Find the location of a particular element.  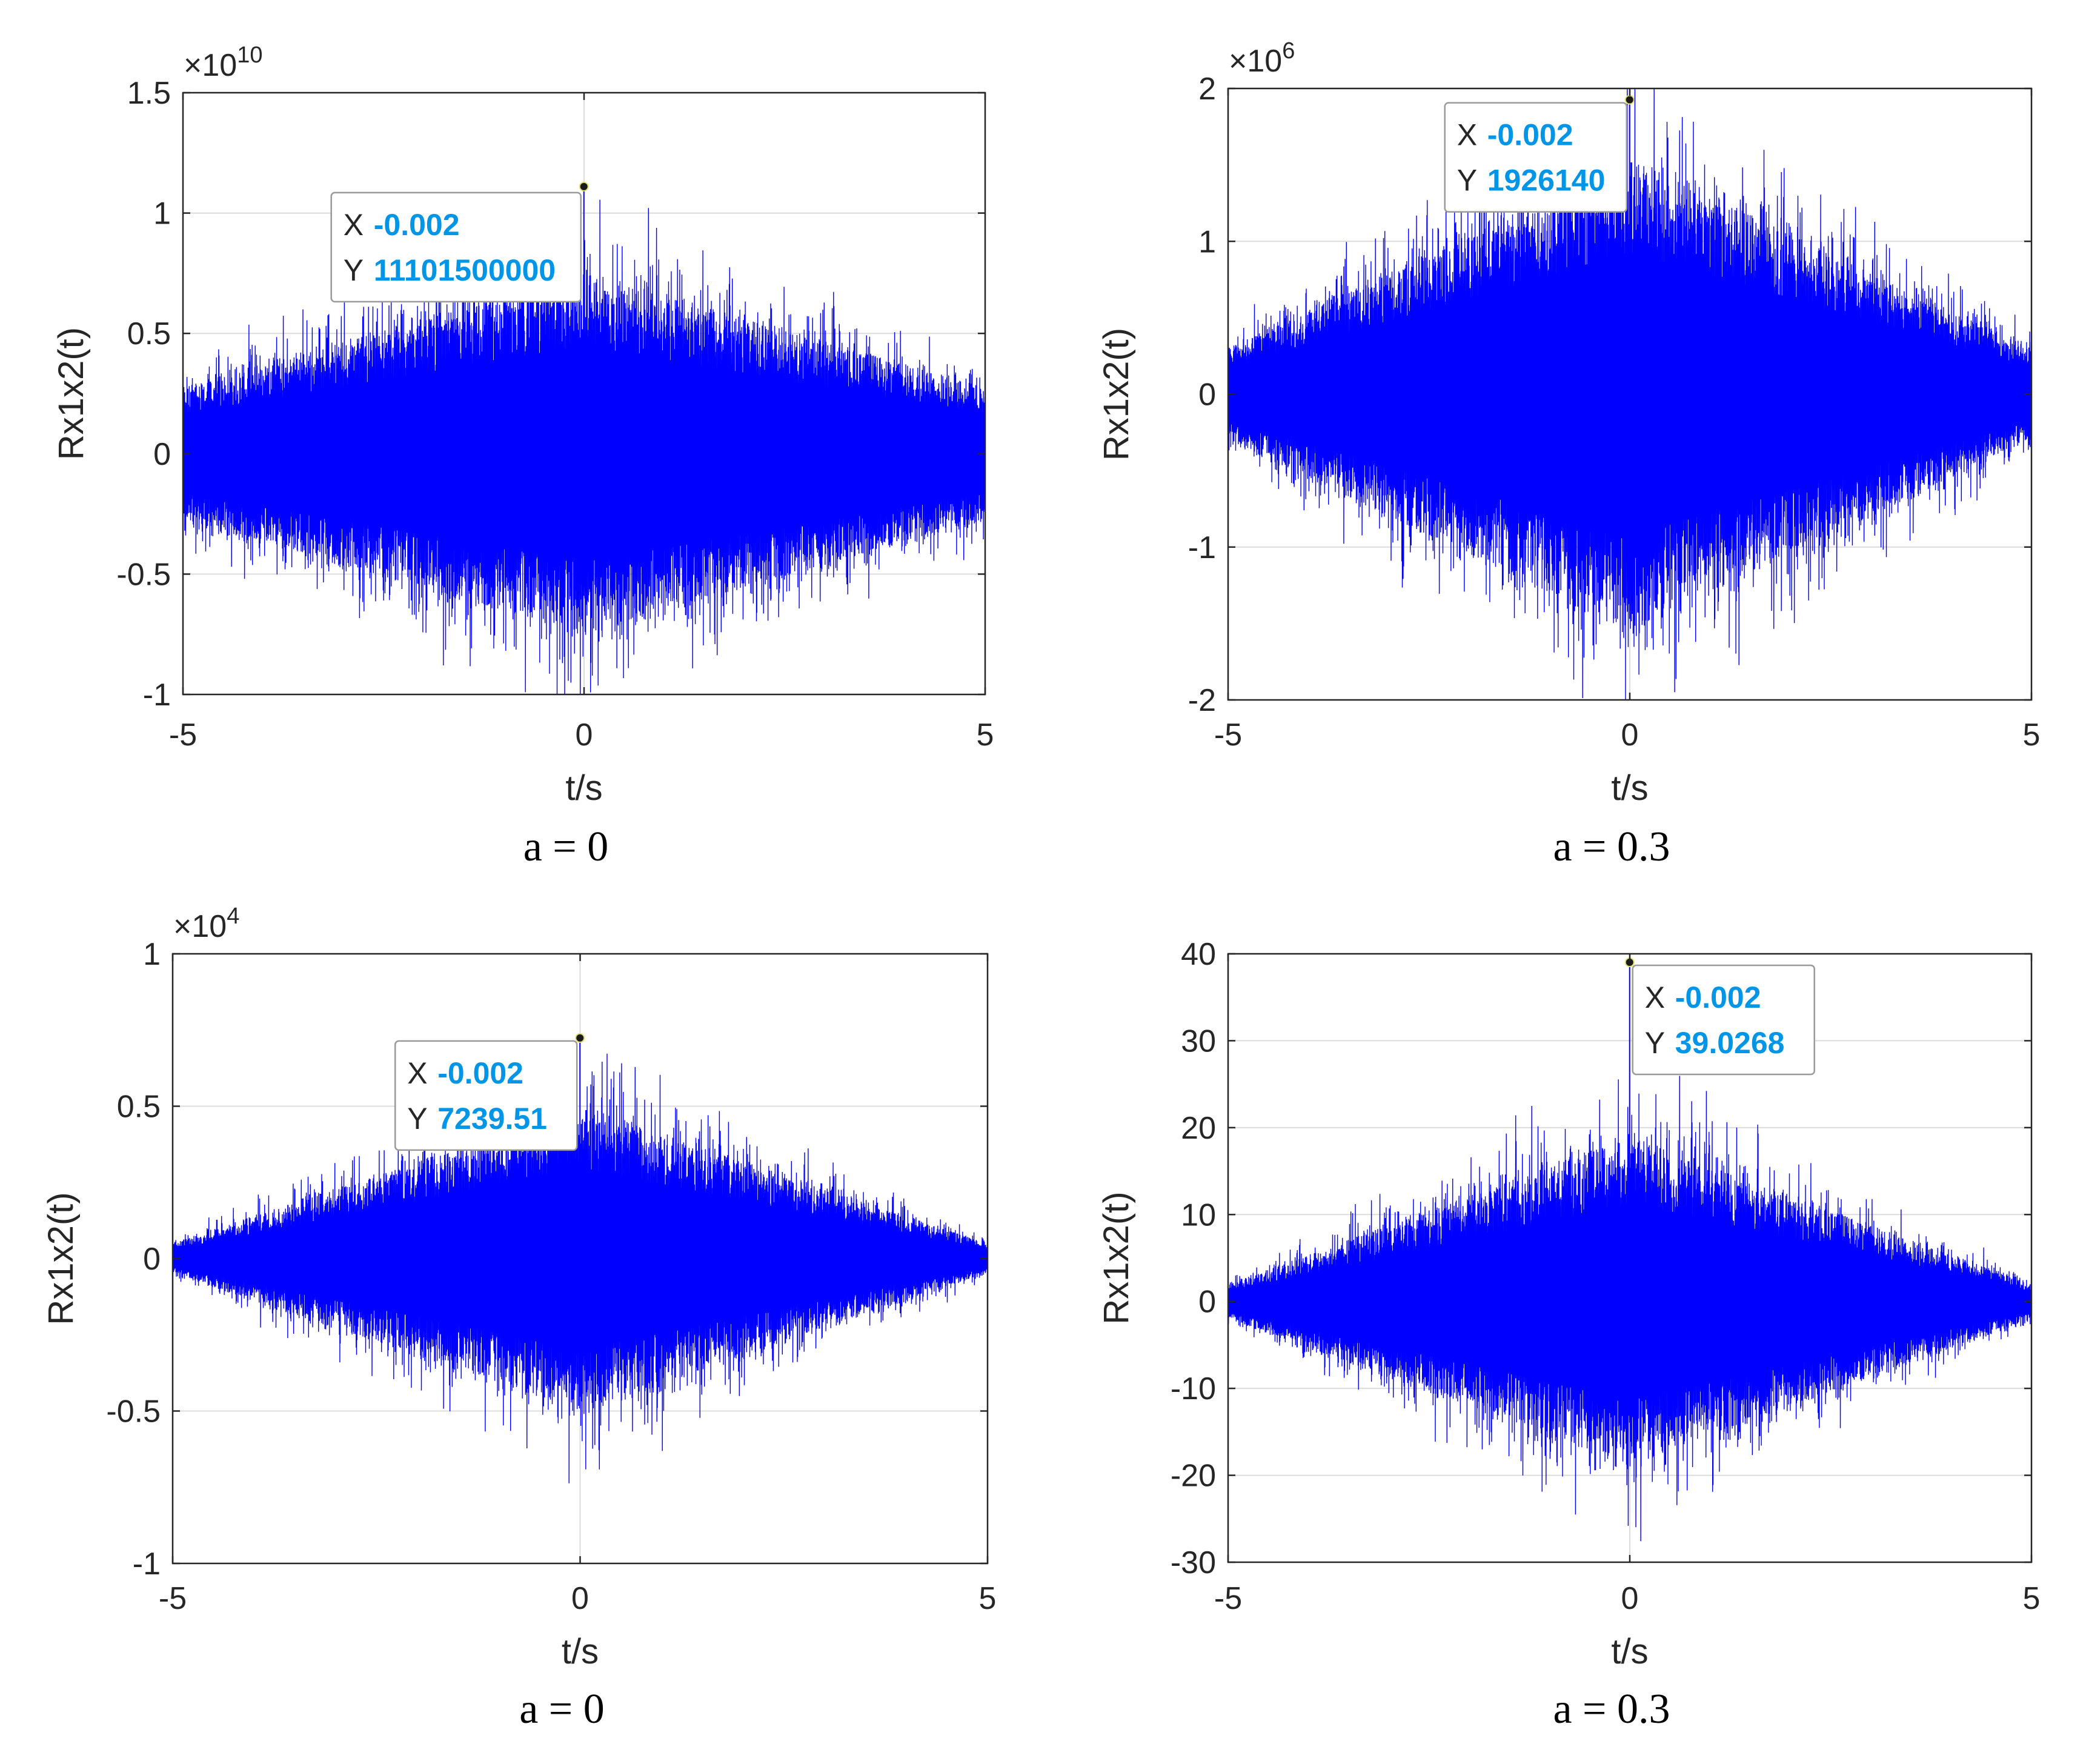

y-tick-label: 20 is located at coordinates (1198, 1129).